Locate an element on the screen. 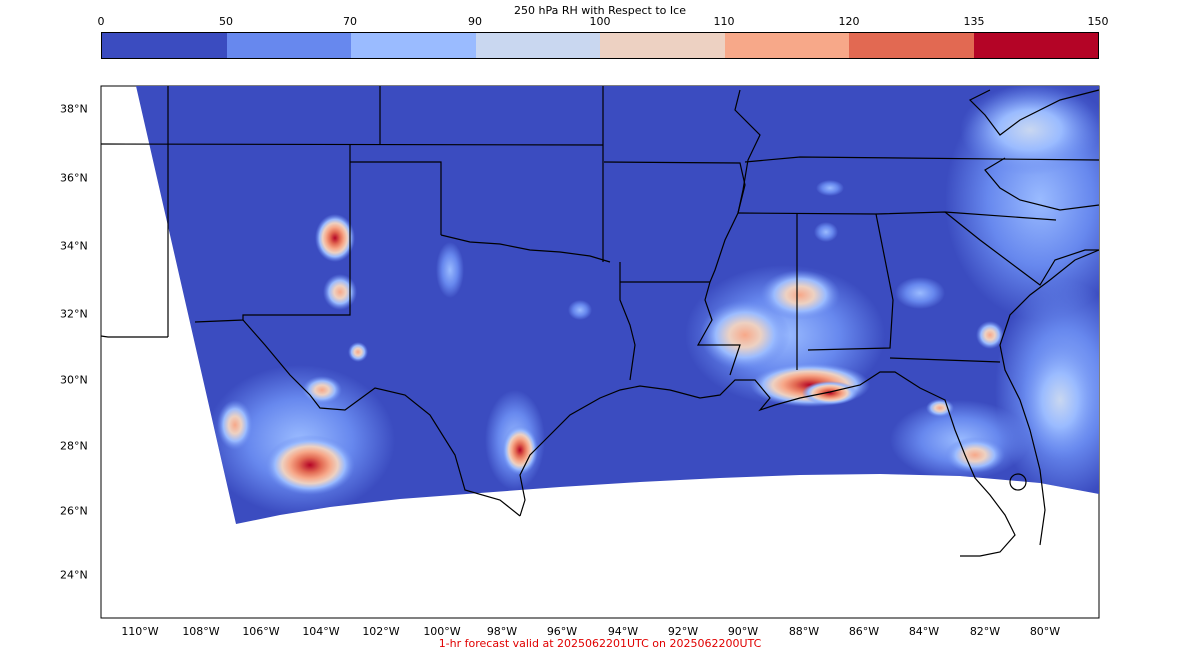 This screenshot has height=650, width=1200. rh-region-northeast is located at coordinates (1029, 130).